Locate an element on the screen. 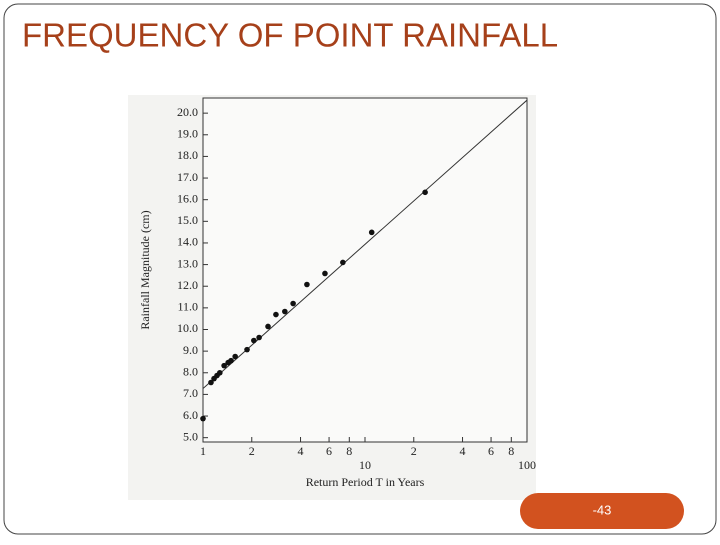 This screenshot has width=720, height=545. y-tick-label: 19.0 is located at coordinates (187, 134).